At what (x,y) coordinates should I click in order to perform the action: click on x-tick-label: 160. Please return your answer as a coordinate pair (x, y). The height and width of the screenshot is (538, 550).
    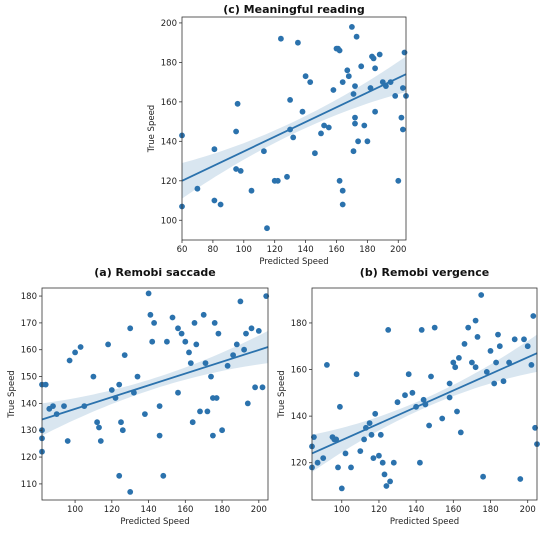
    Looking at the image, I should click on (185, 510).